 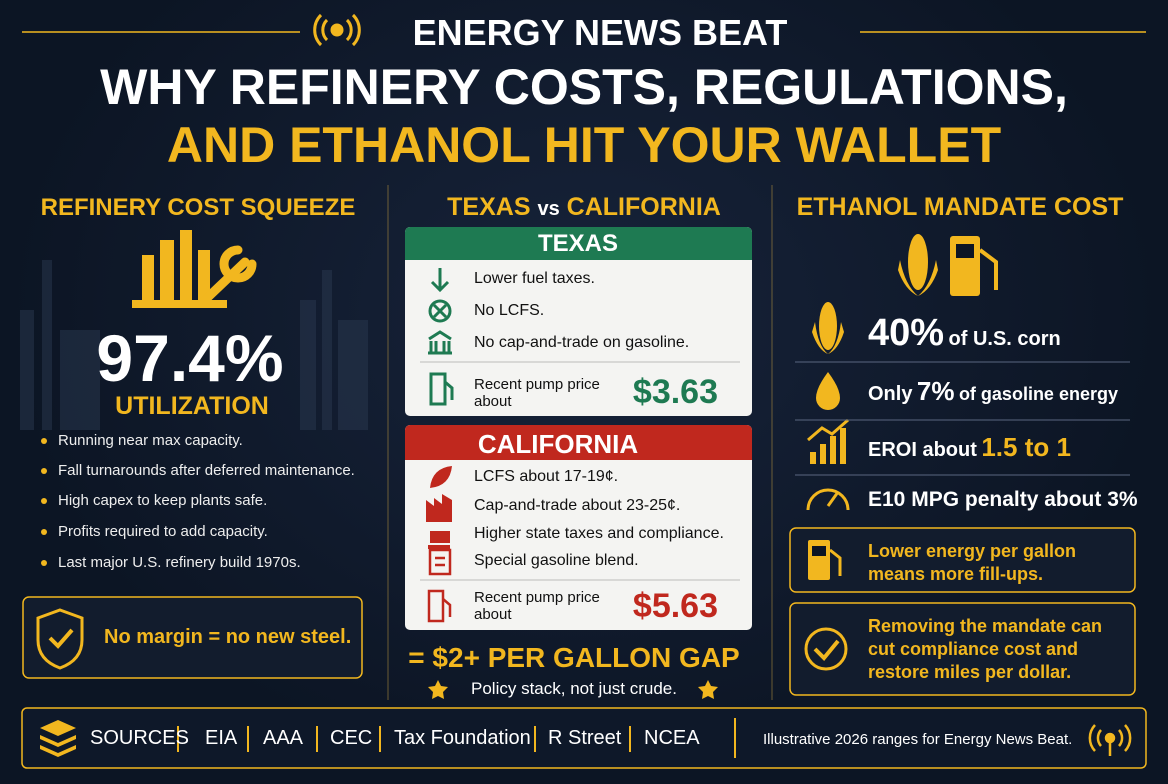 What do you see at coordinates (599, 533) in the screenshot?
I see `card-item: Higher state taxes and compliance.` at bounding box center [599, 533].